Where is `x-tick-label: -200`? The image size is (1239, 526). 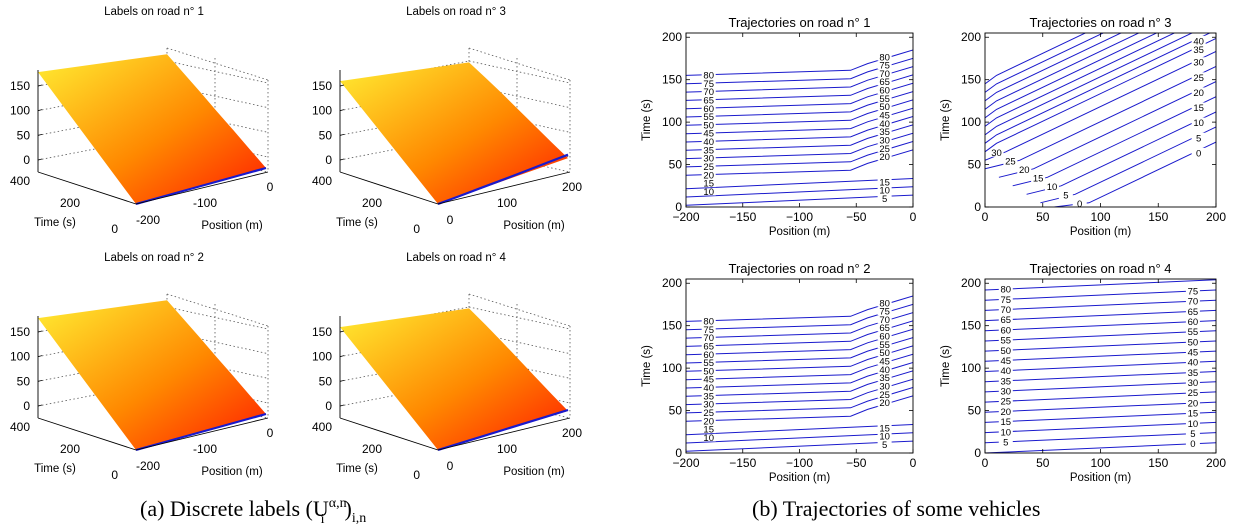
x-tick-label: -200 is located at coordinates (148, 220).